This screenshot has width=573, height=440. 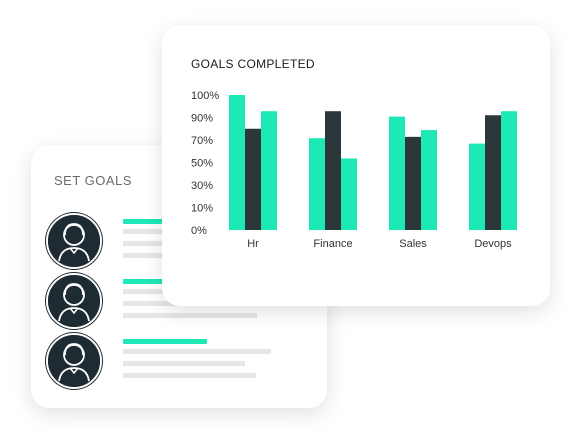 I want to click on y-tick-label: 70%, so click(x=202, y=141).